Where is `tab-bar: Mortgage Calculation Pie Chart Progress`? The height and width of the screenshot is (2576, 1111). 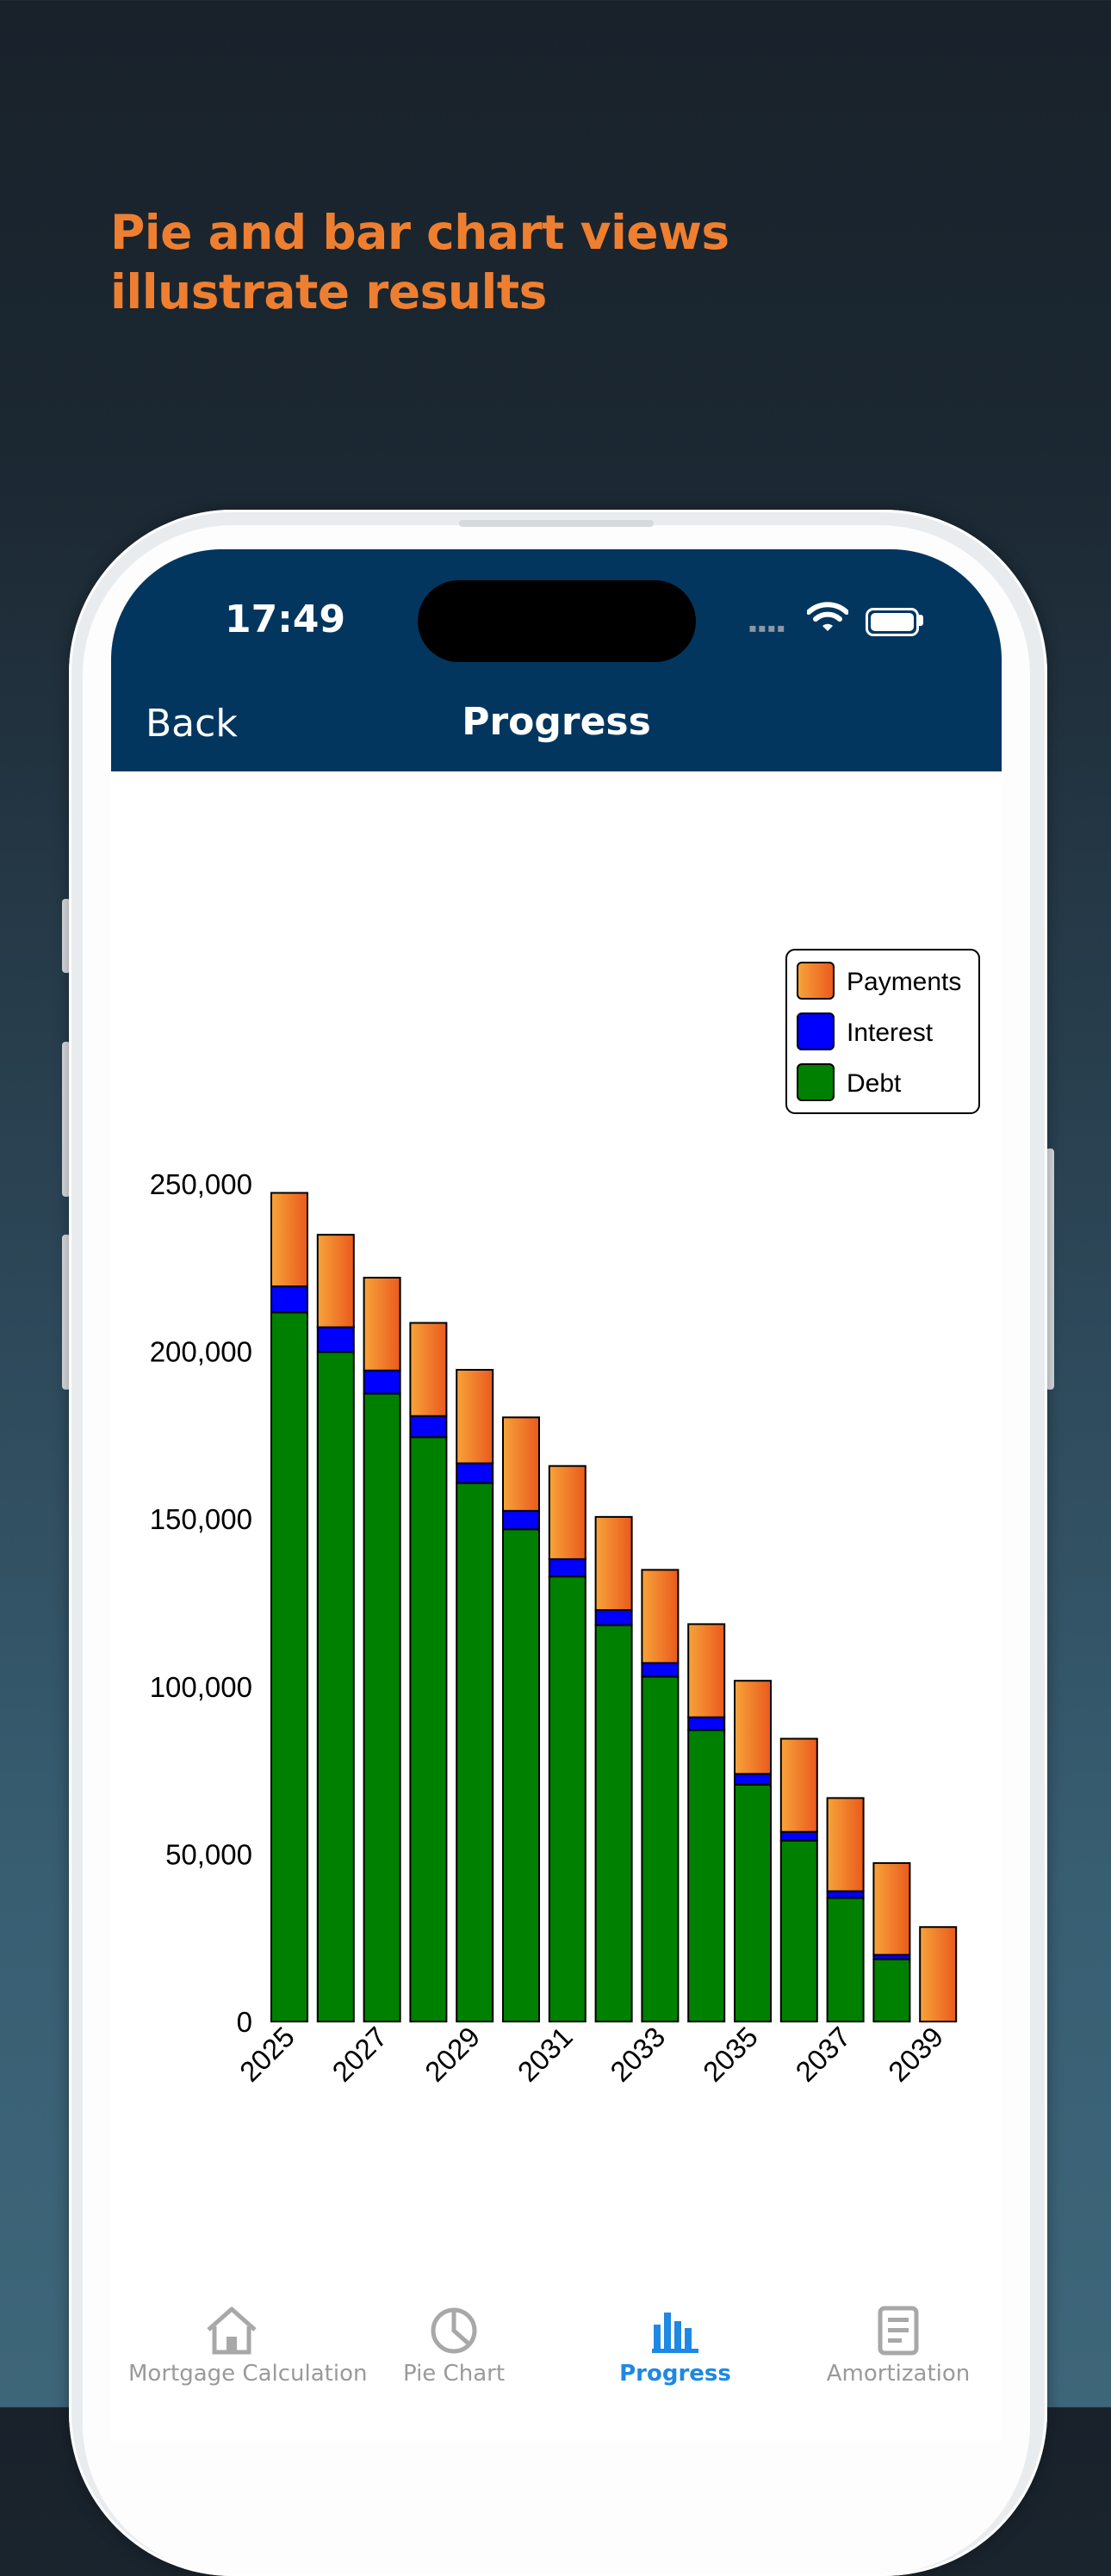 tab-bar: Mortgage Calculation Pie Chart Progress is located at coordinates (556, 2374).